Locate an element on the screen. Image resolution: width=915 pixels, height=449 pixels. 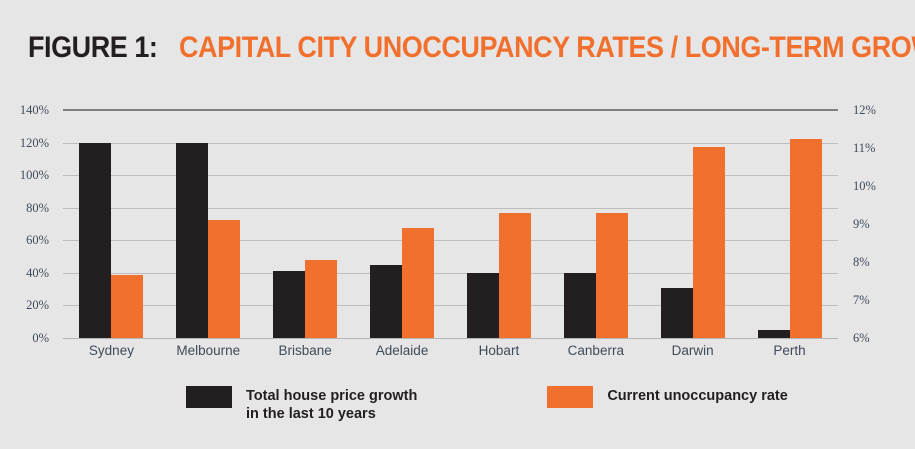
legend-label: Current unoccupancy rate is located at coordinates (697, 396).